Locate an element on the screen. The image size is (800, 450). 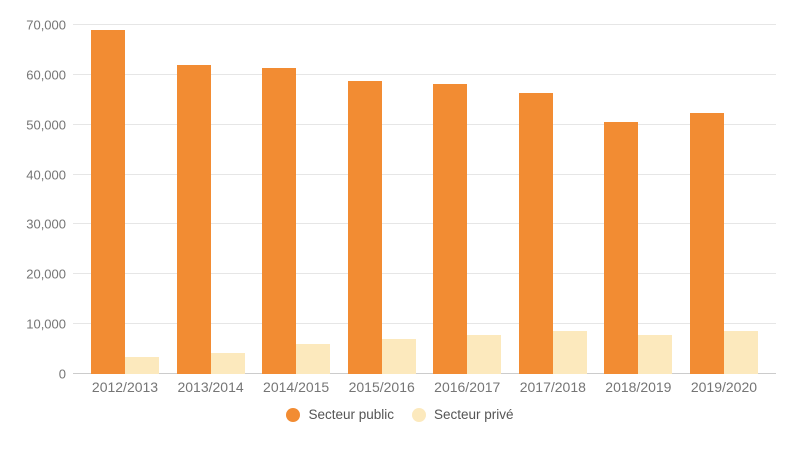
bar-secteur-prive-2013-2014 is located at coordinates (227, 363).